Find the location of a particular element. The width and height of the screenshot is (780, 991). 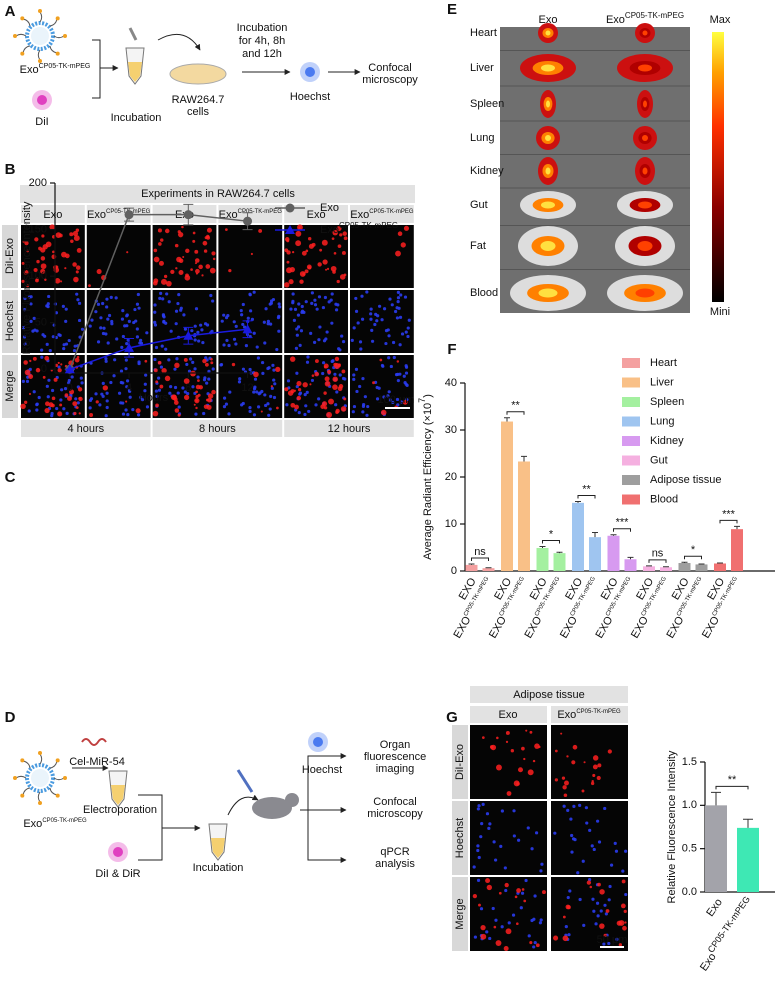

y-tick-label: 100 is located at coordinates (38, 276).